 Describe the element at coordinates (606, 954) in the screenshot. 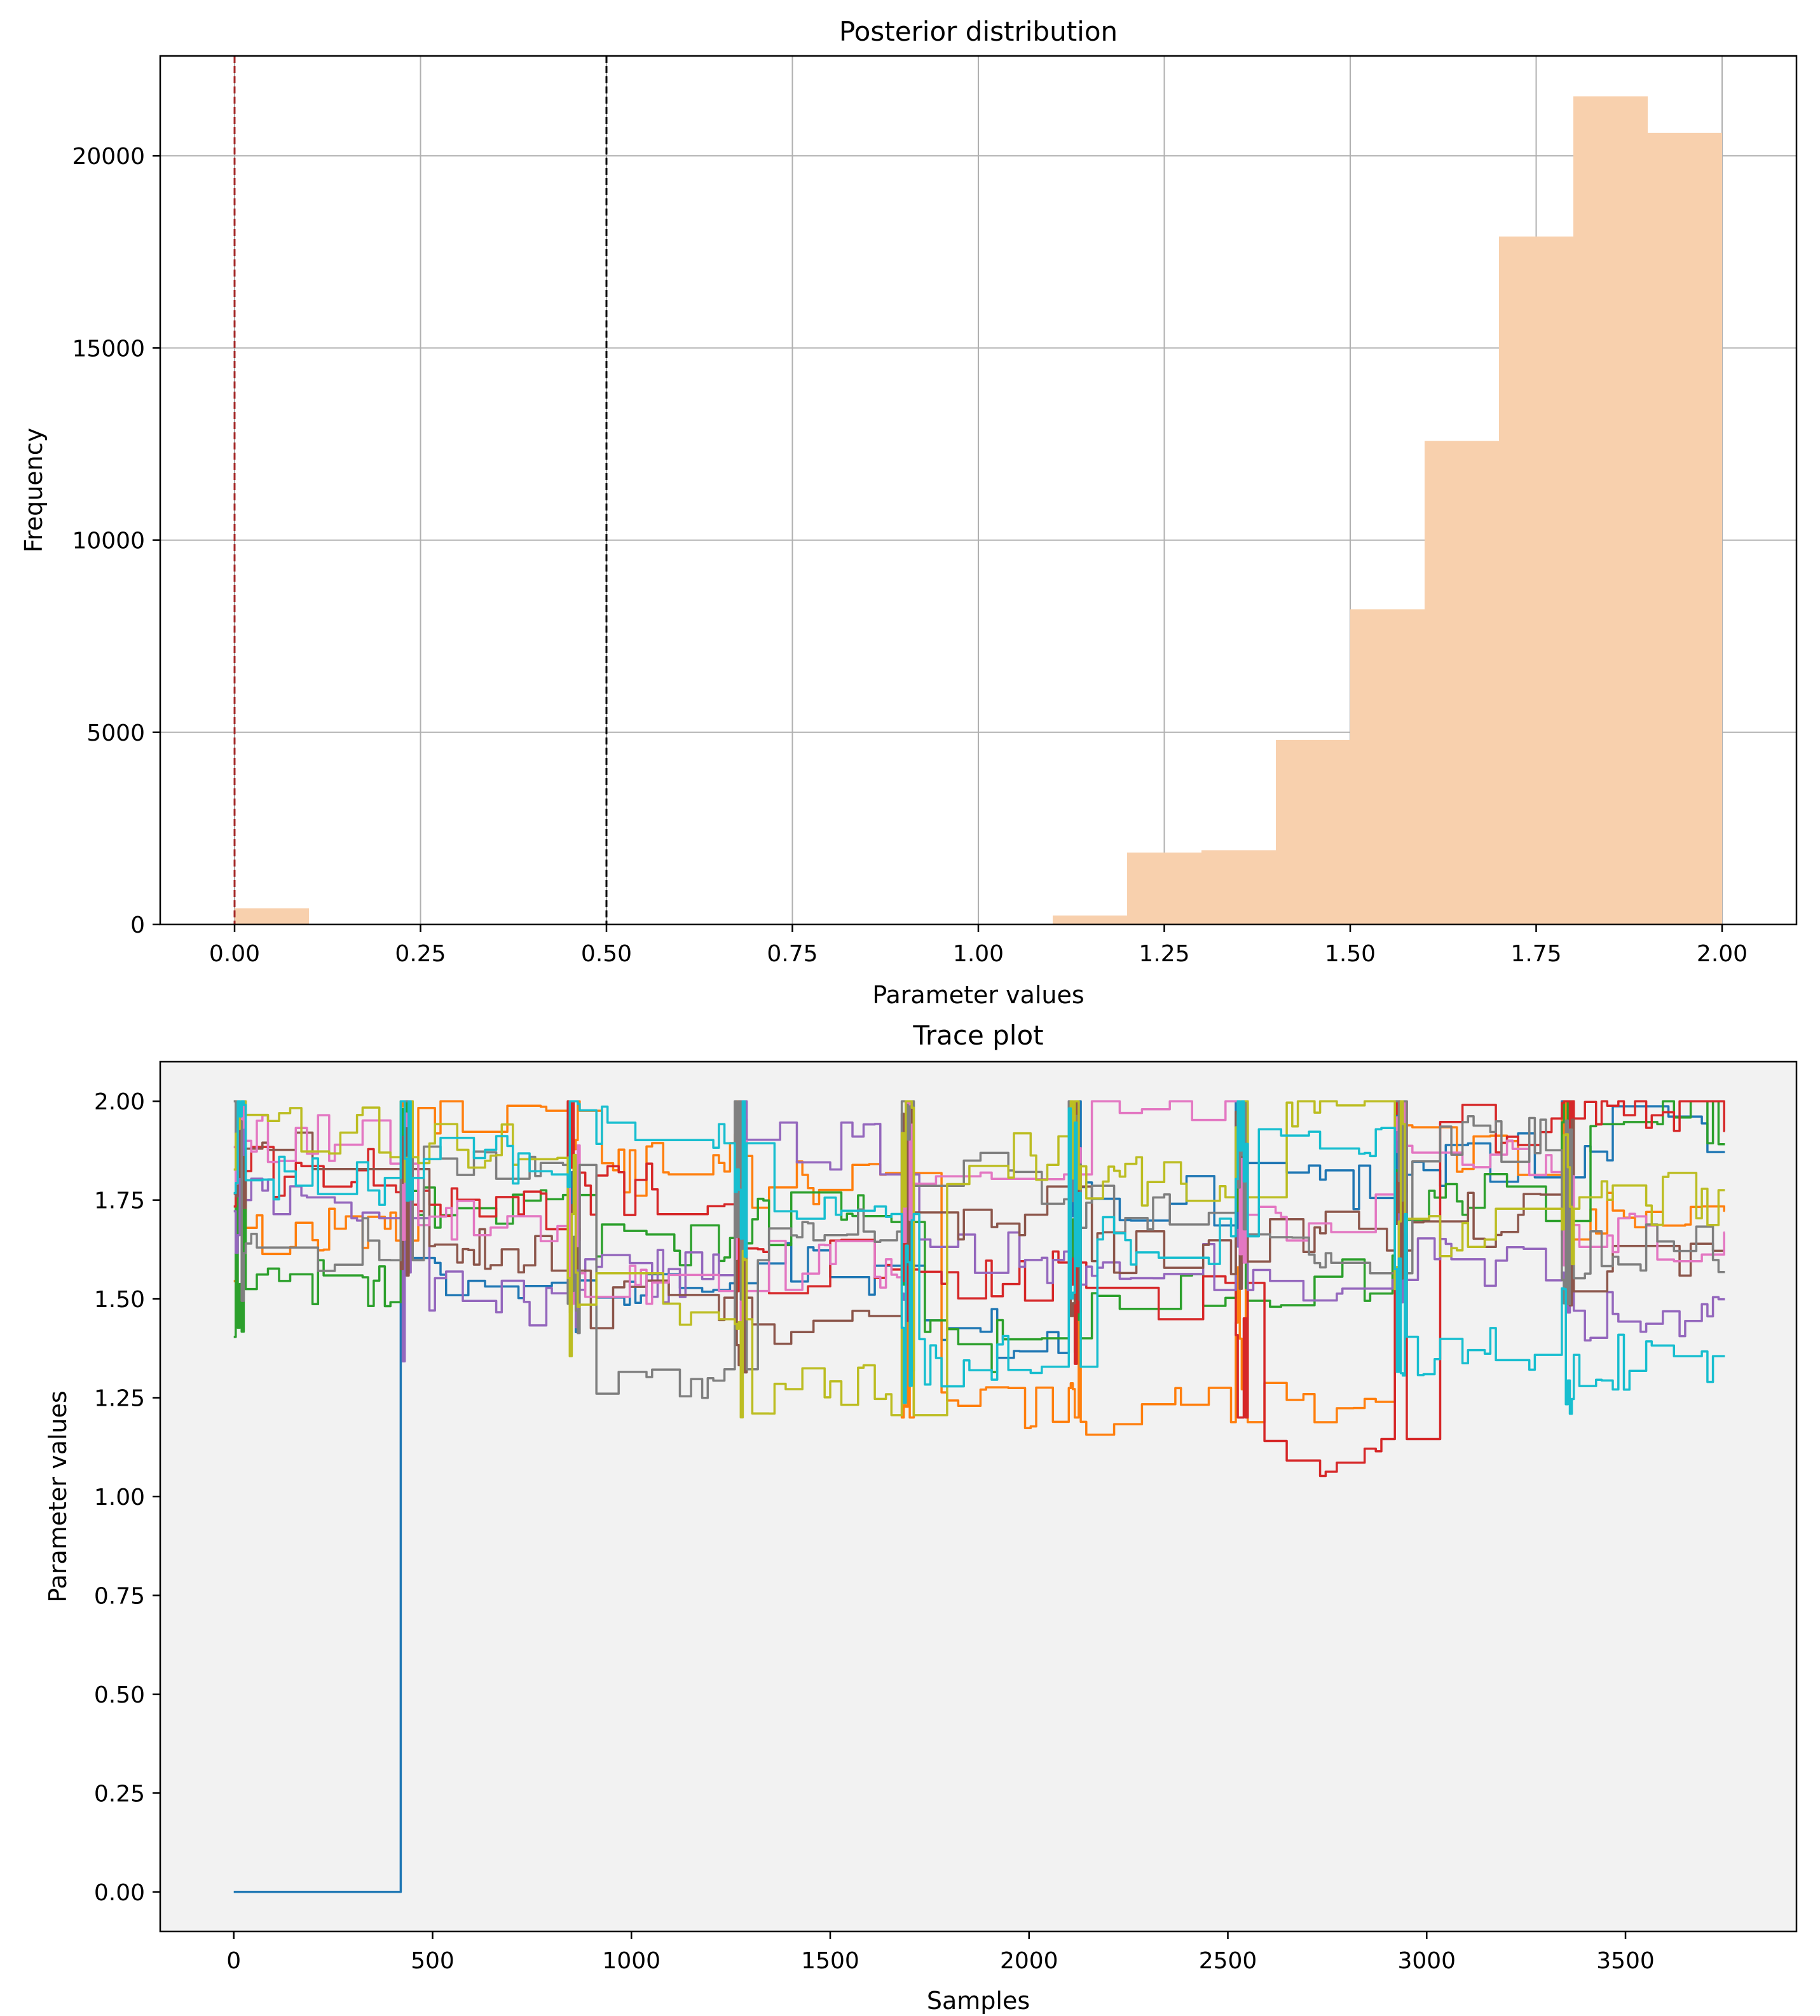

I see `posterior-x-tick-label: 0.50` at that location.